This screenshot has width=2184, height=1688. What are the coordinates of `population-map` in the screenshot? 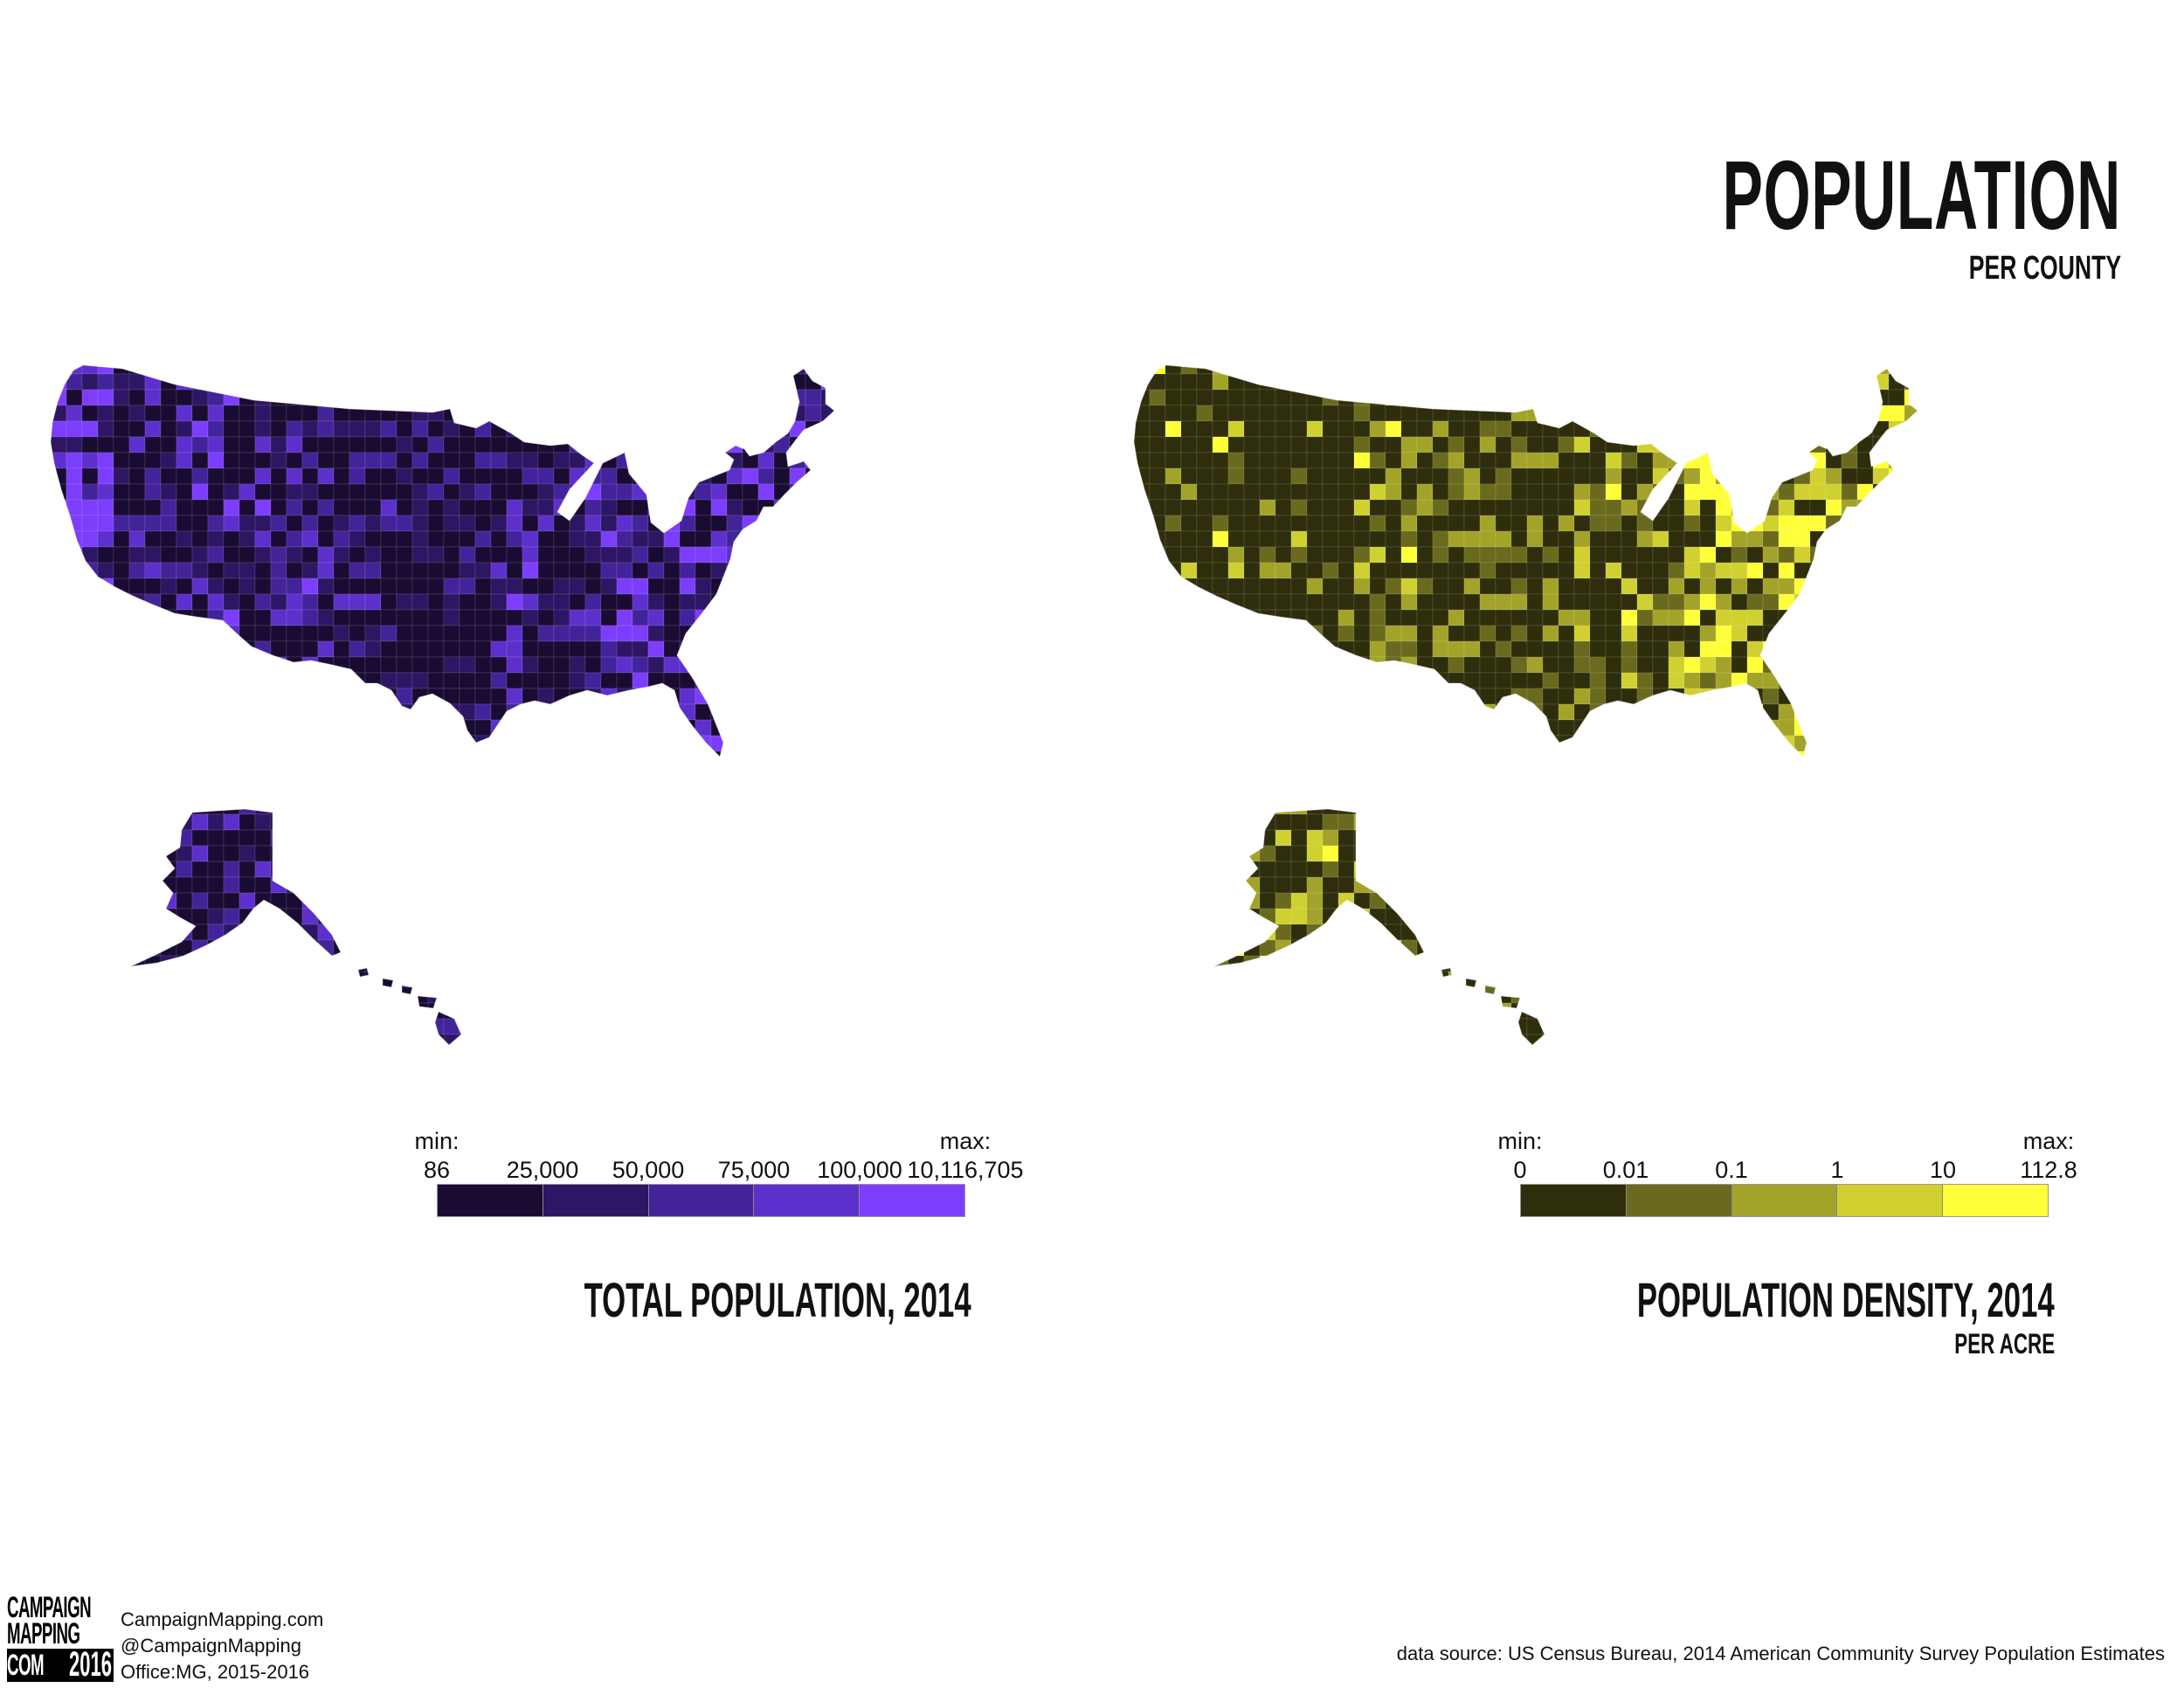 It's located at (442, 705).